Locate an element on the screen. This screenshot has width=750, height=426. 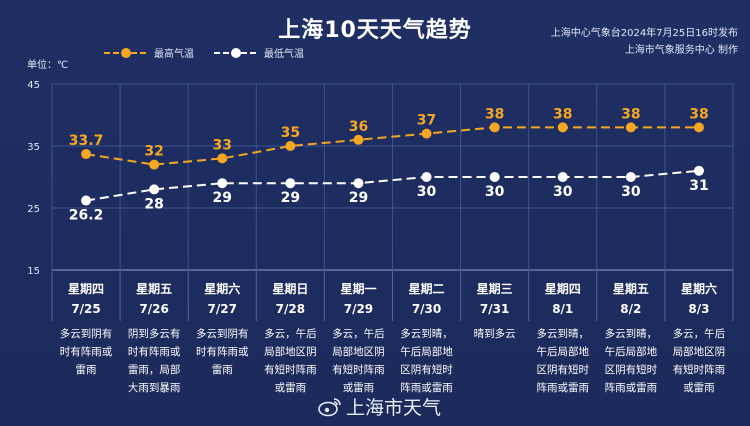
footer-account-name: 上海市天气 is located at coordinates (394, 408).